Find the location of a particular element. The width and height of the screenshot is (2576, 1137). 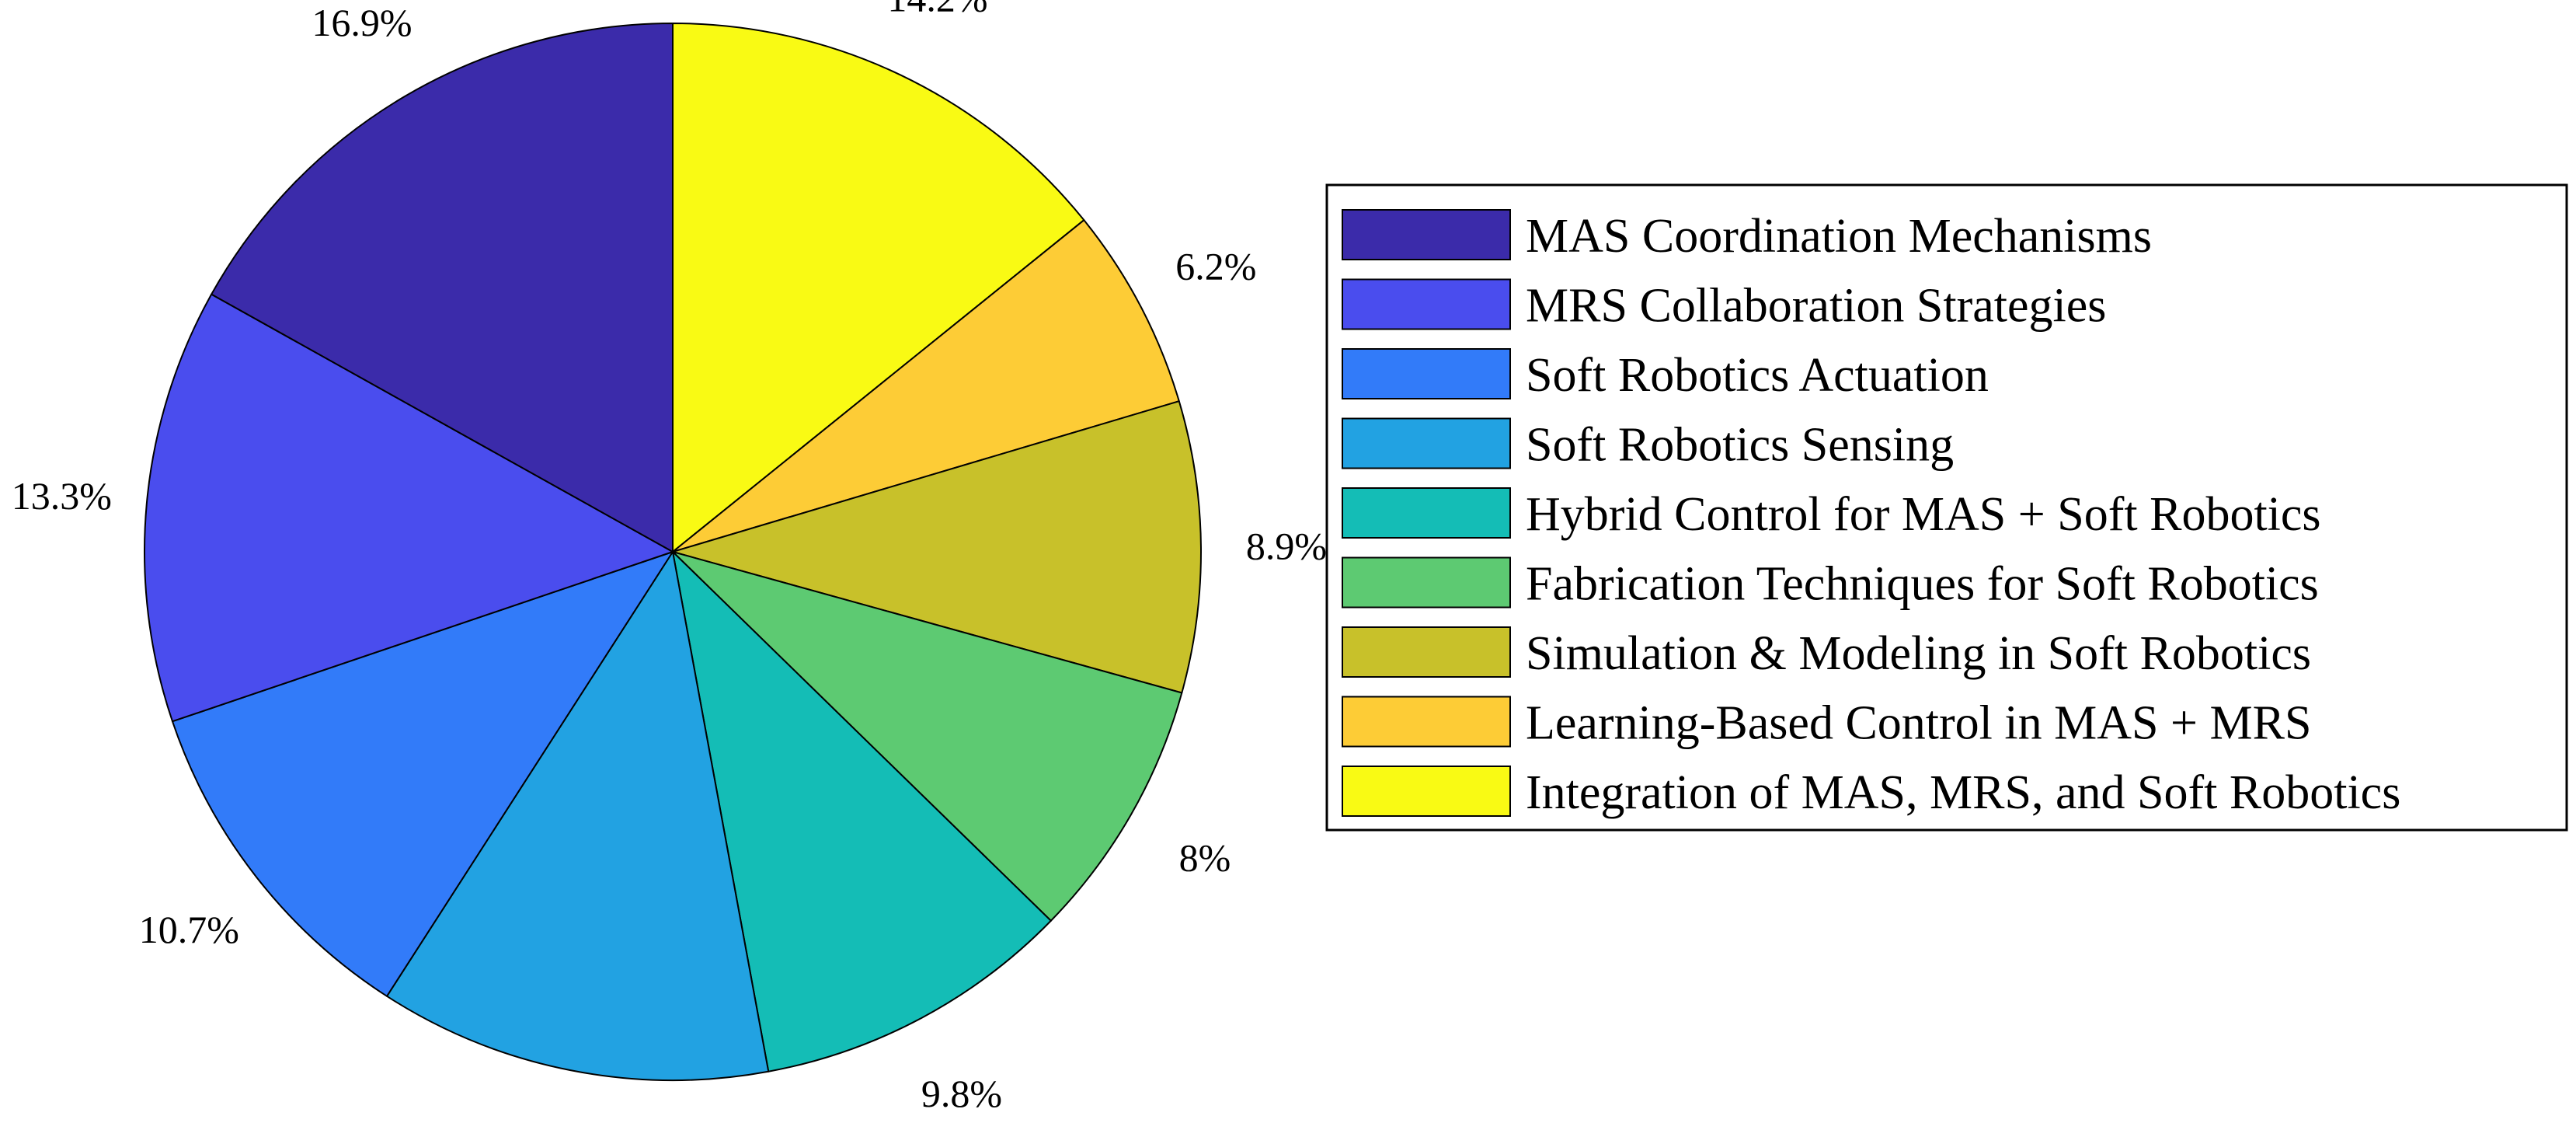

legend-label: Soft Robotics Actuation is located at coordinates (1757, 376).